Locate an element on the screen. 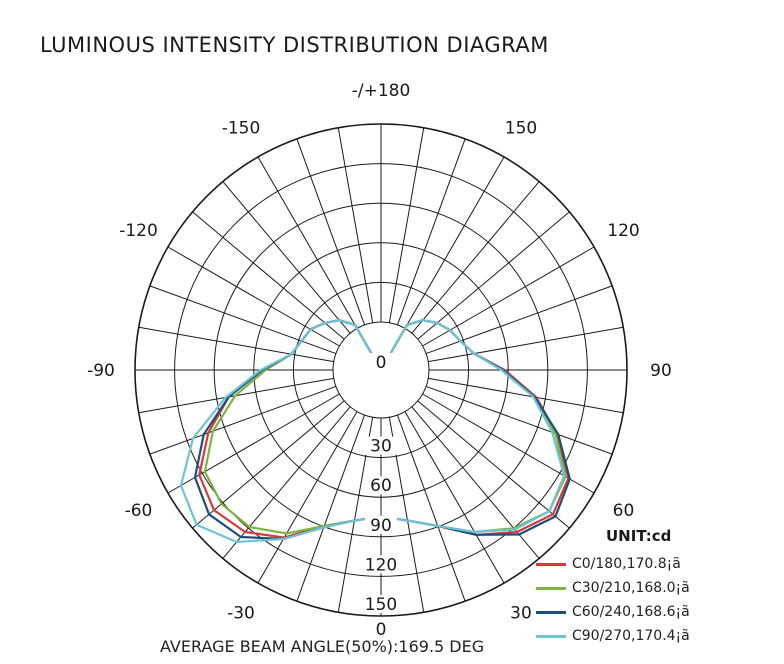  angle-tick-label: -150 is located at coordinates (241, 129).